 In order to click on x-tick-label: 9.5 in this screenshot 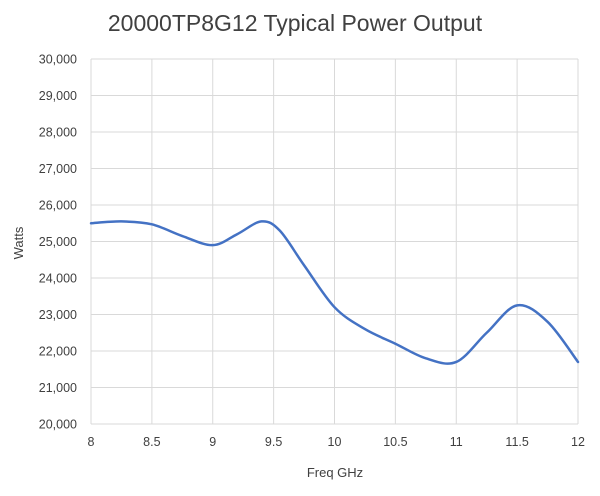, I will do `click(273, 442)`.